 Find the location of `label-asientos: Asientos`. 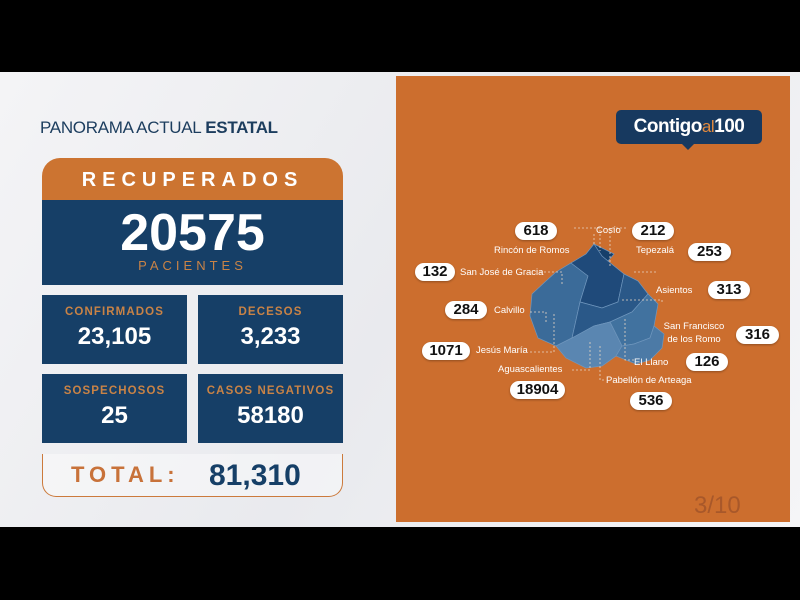

label-asientos: Asientos is located at coordinates (674, 290).